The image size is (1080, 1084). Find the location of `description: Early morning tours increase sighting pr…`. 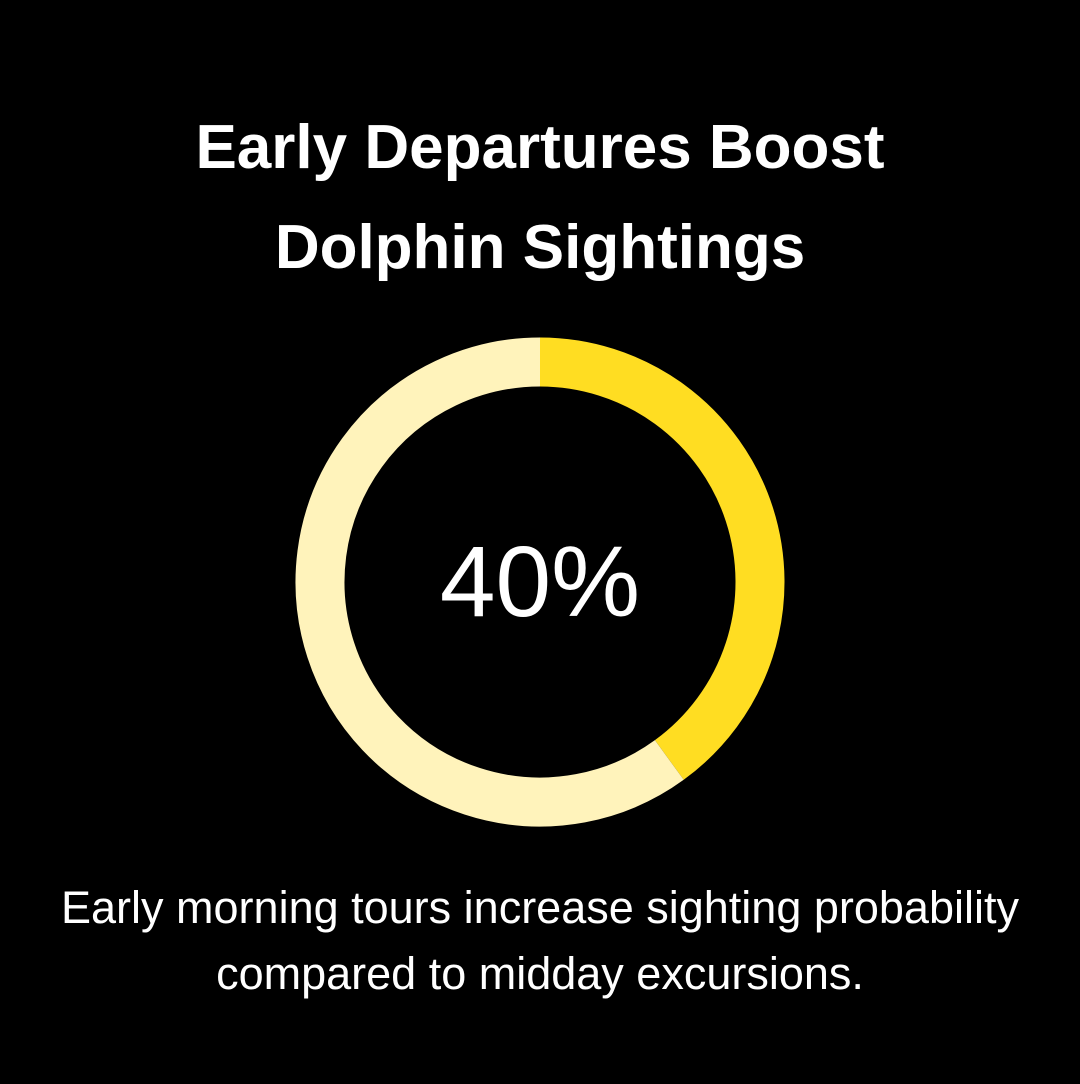

description: Early morning tours increase sighting pr… is located at coordinates (540, 940).